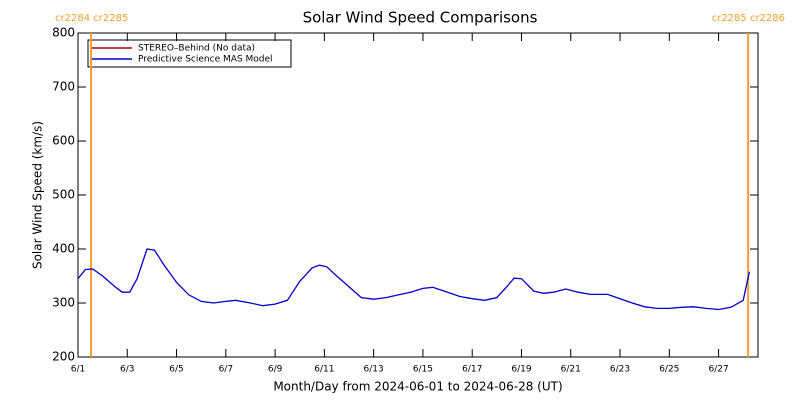 Image resolution: width=800 pixels, height=400 pixels. What do you see at coordinates (420, 18) in the screenshot?
I see `chart-title: Solar Wind Speed Comparisons` at bounding box center [420, 18].